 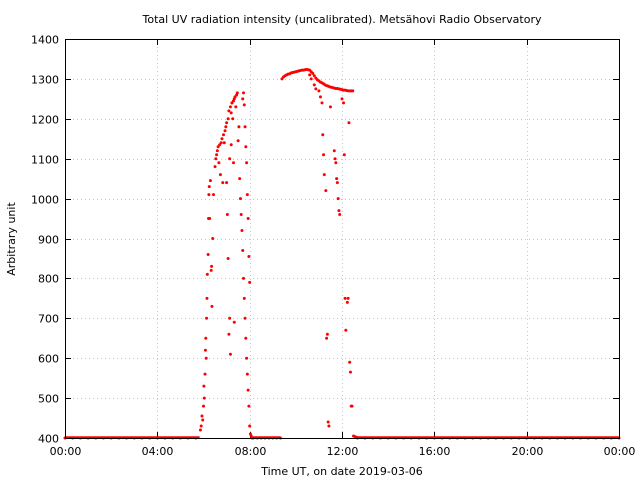 I want to click on y-tick-labels: 400 500 600 700 800 900 1000 1100 1200 1300 1400, so click(x=45, y=240).